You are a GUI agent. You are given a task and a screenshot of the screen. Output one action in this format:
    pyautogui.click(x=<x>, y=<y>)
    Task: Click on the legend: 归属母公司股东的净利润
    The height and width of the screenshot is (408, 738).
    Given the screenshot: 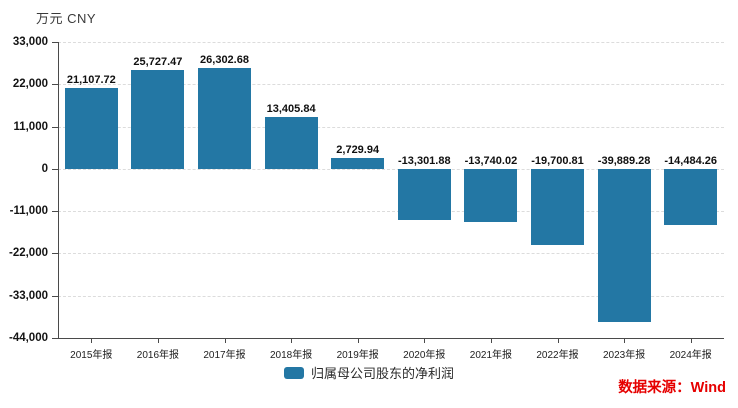 What is the action you would take?
    pyautogui.click(x=369, y=372)
    